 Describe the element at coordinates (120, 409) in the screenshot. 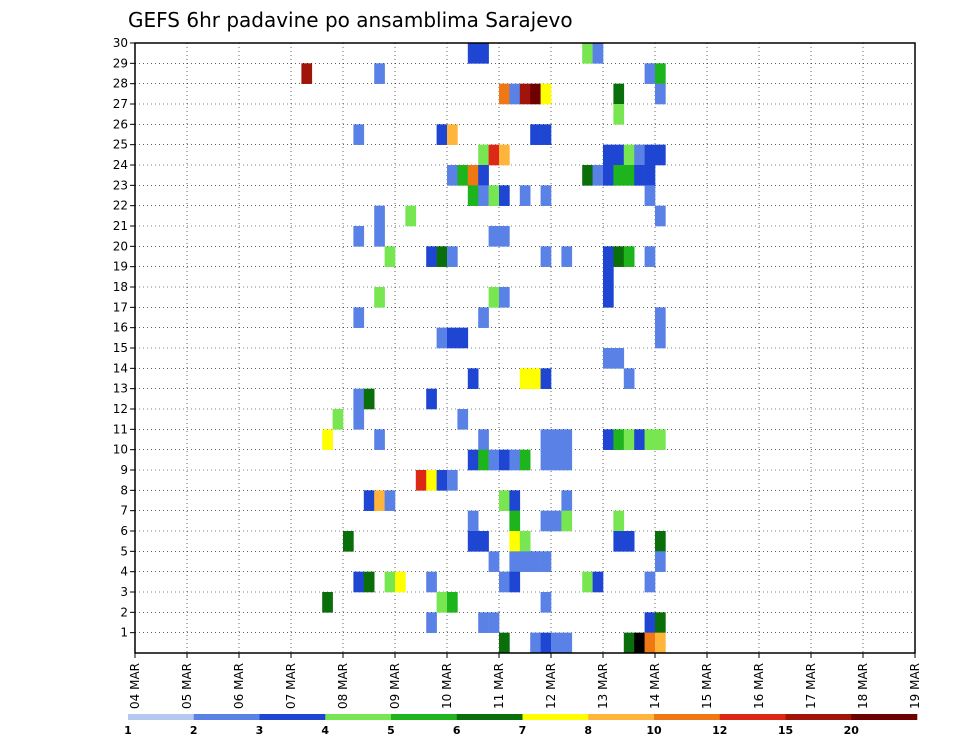

I see `y-tick-label: 12` at that location.